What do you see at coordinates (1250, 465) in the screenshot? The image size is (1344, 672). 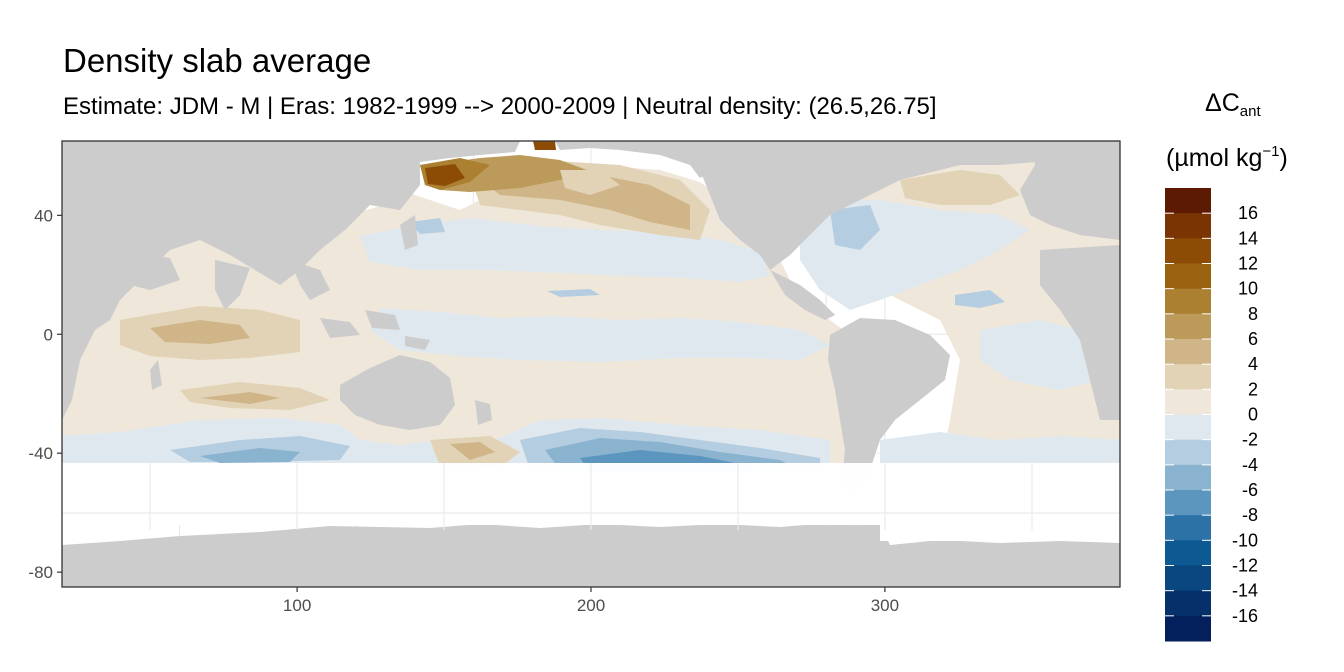 I see `legend-label: -4` at bounding box center [1250, 465].